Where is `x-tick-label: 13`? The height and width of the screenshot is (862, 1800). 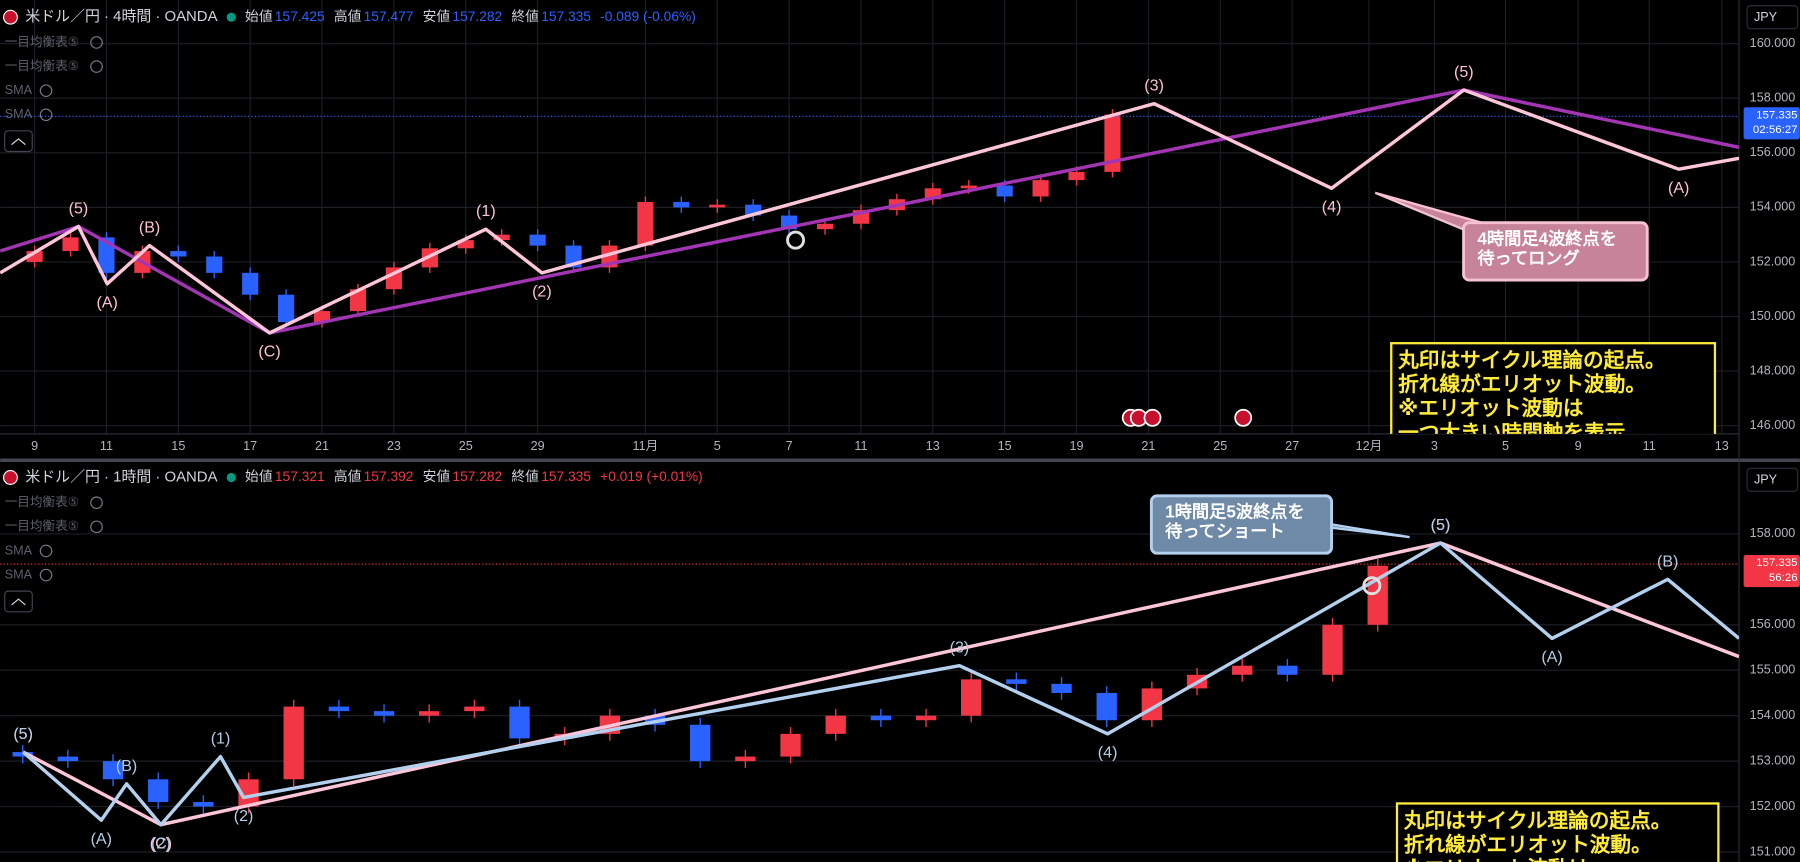 x-tick-label: 13 is located at coordinates (1722, 446).